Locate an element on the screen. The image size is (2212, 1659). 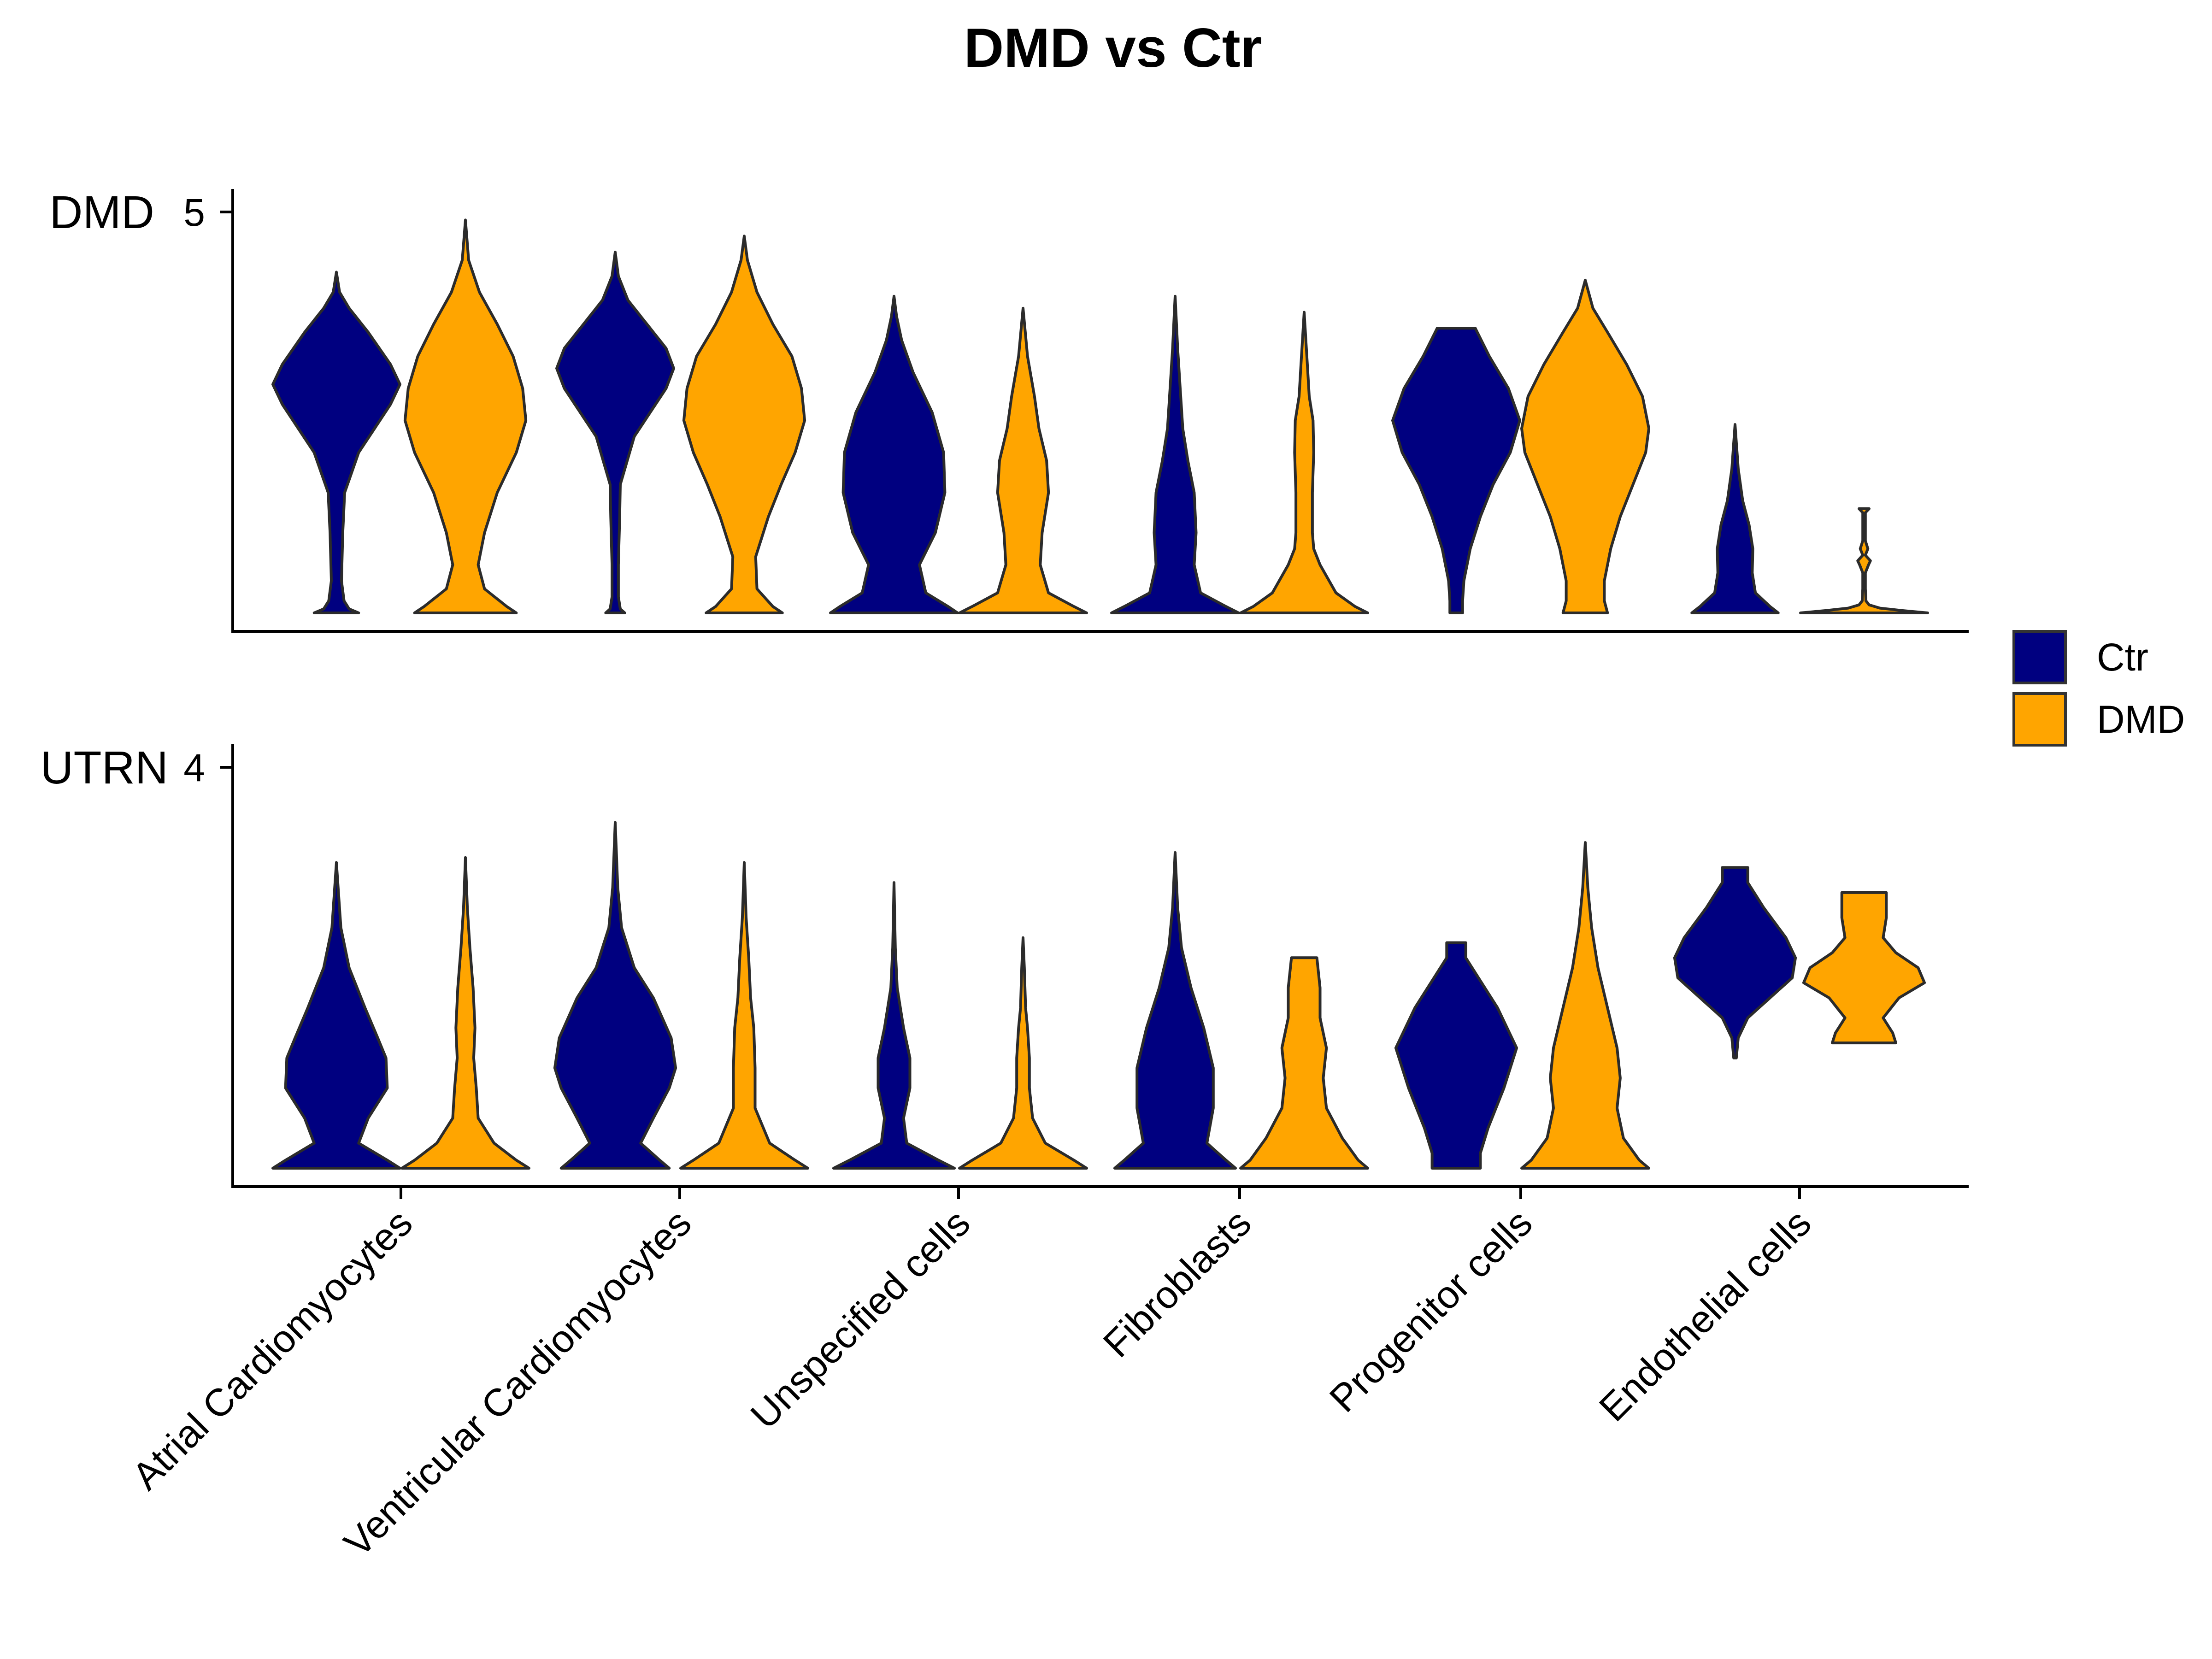
legend-label-dmd: DMD is located at coordinates (2141, 719).